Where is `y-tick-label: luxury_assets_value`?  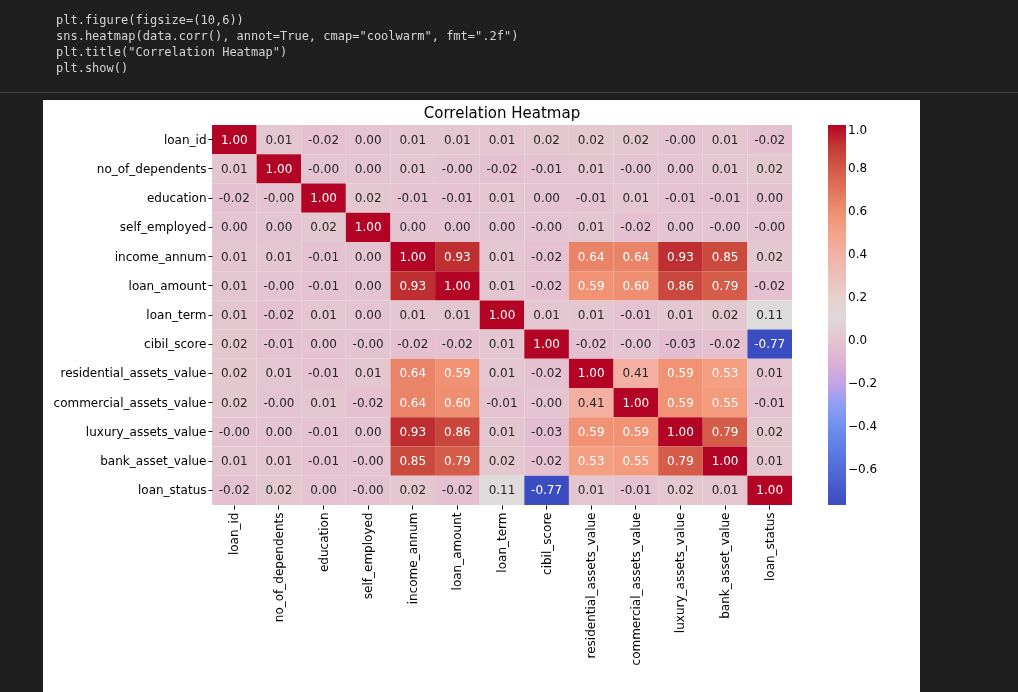
y-tick-label: luxury_assets_value is located at coordinates (146, 431).